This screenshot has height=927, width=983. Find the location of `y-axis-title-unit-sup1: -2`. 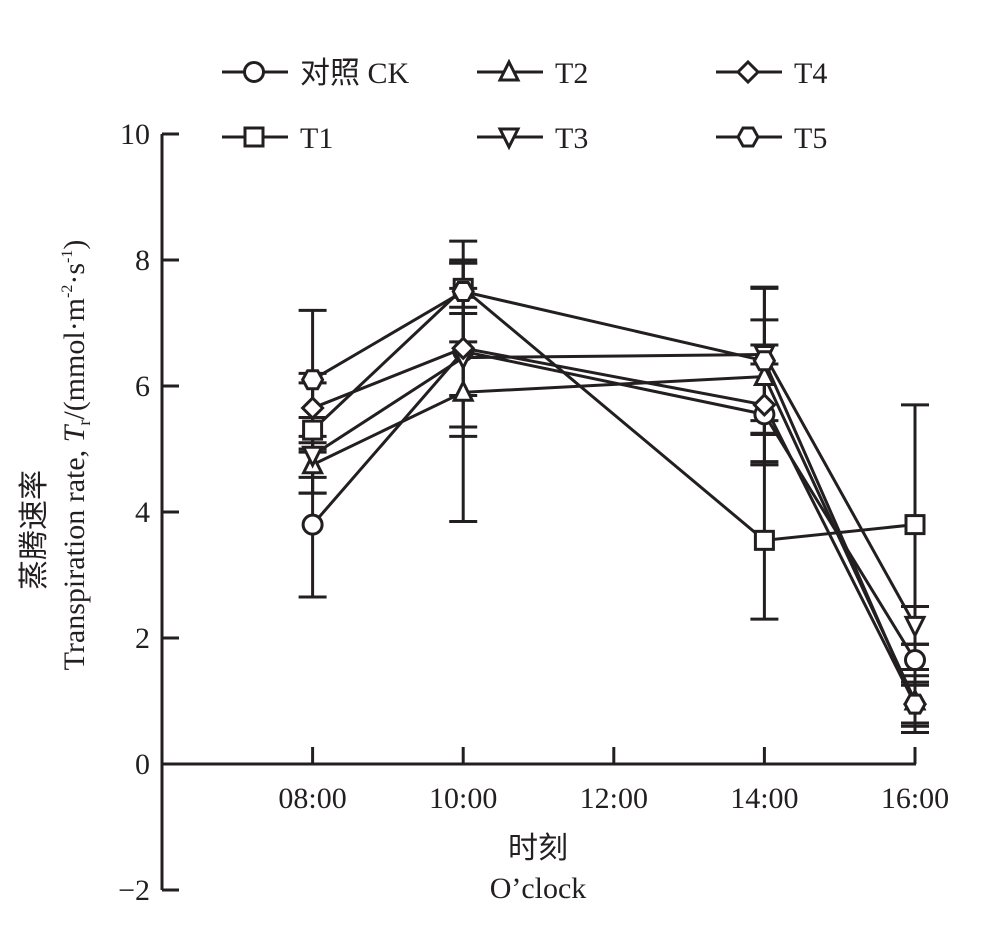

y-axis-title-unit-sup1: -2 is located at coordinates (67, 291).